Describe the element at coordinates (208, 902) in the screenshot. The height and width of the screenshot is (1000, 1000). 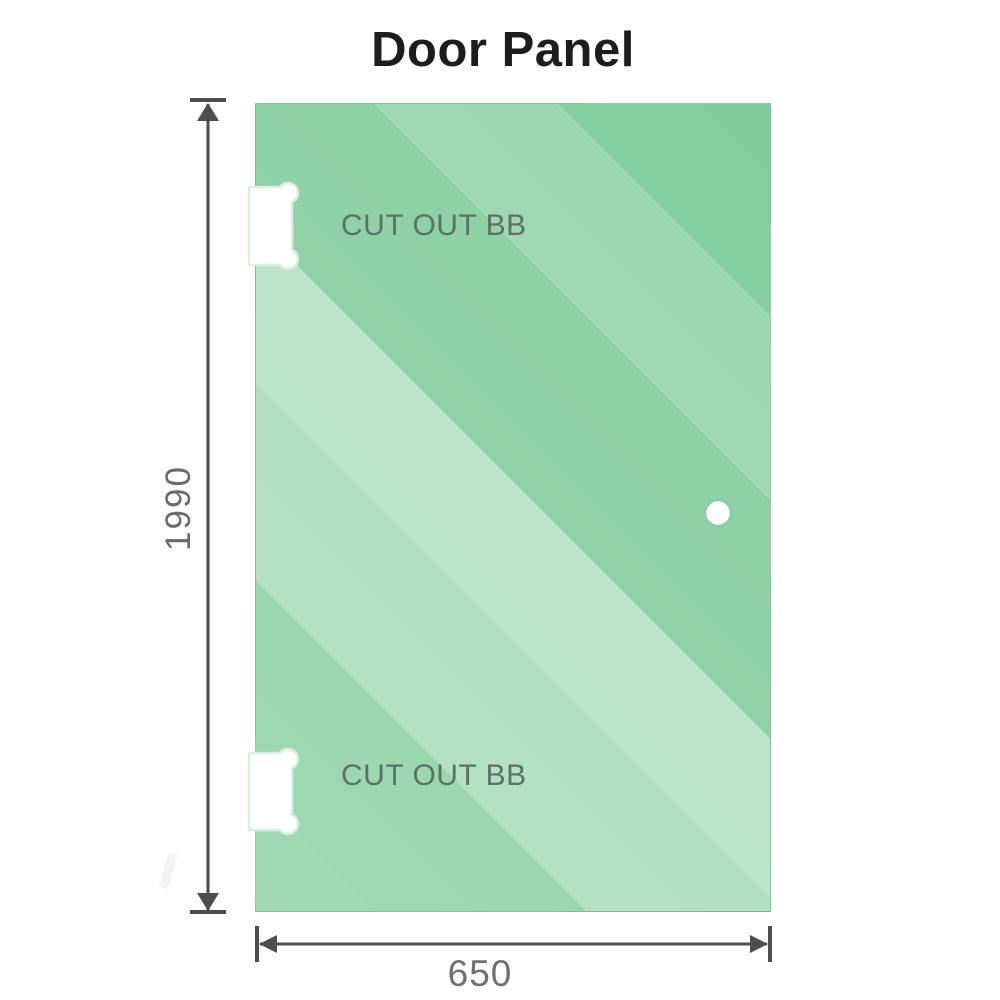
I see `arrow-down-icon` at that location.